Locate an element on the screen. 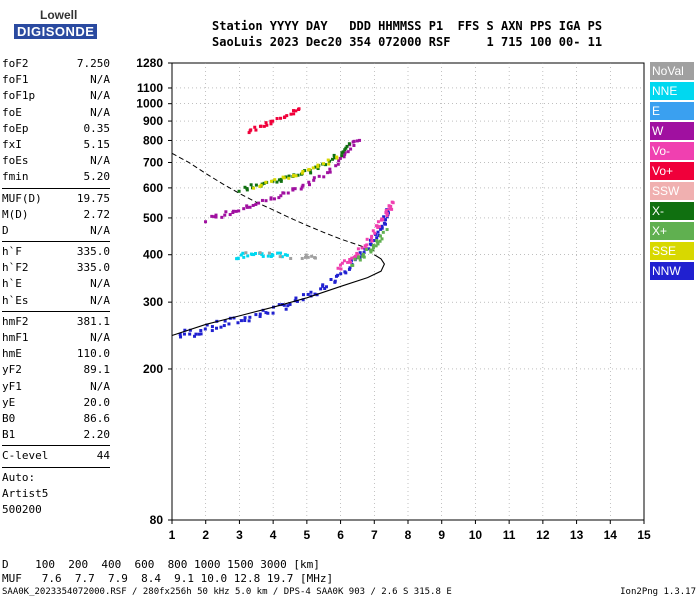 Image resolution: width=700 pixels, height=600 pixels. digisonde-logo: Lowell DIGISONDE is located at coordinates (49, 23).